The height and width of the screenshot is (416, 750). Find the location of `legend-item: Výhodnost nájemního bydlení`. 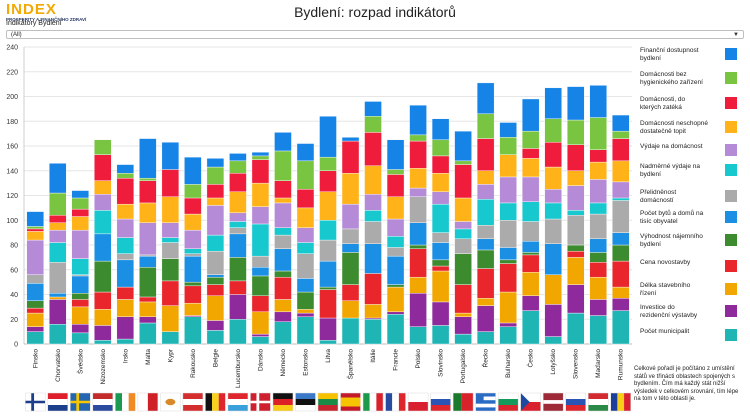

legend-item: Výhodnost nájemního bydlení is located at coordinates (688, 240).